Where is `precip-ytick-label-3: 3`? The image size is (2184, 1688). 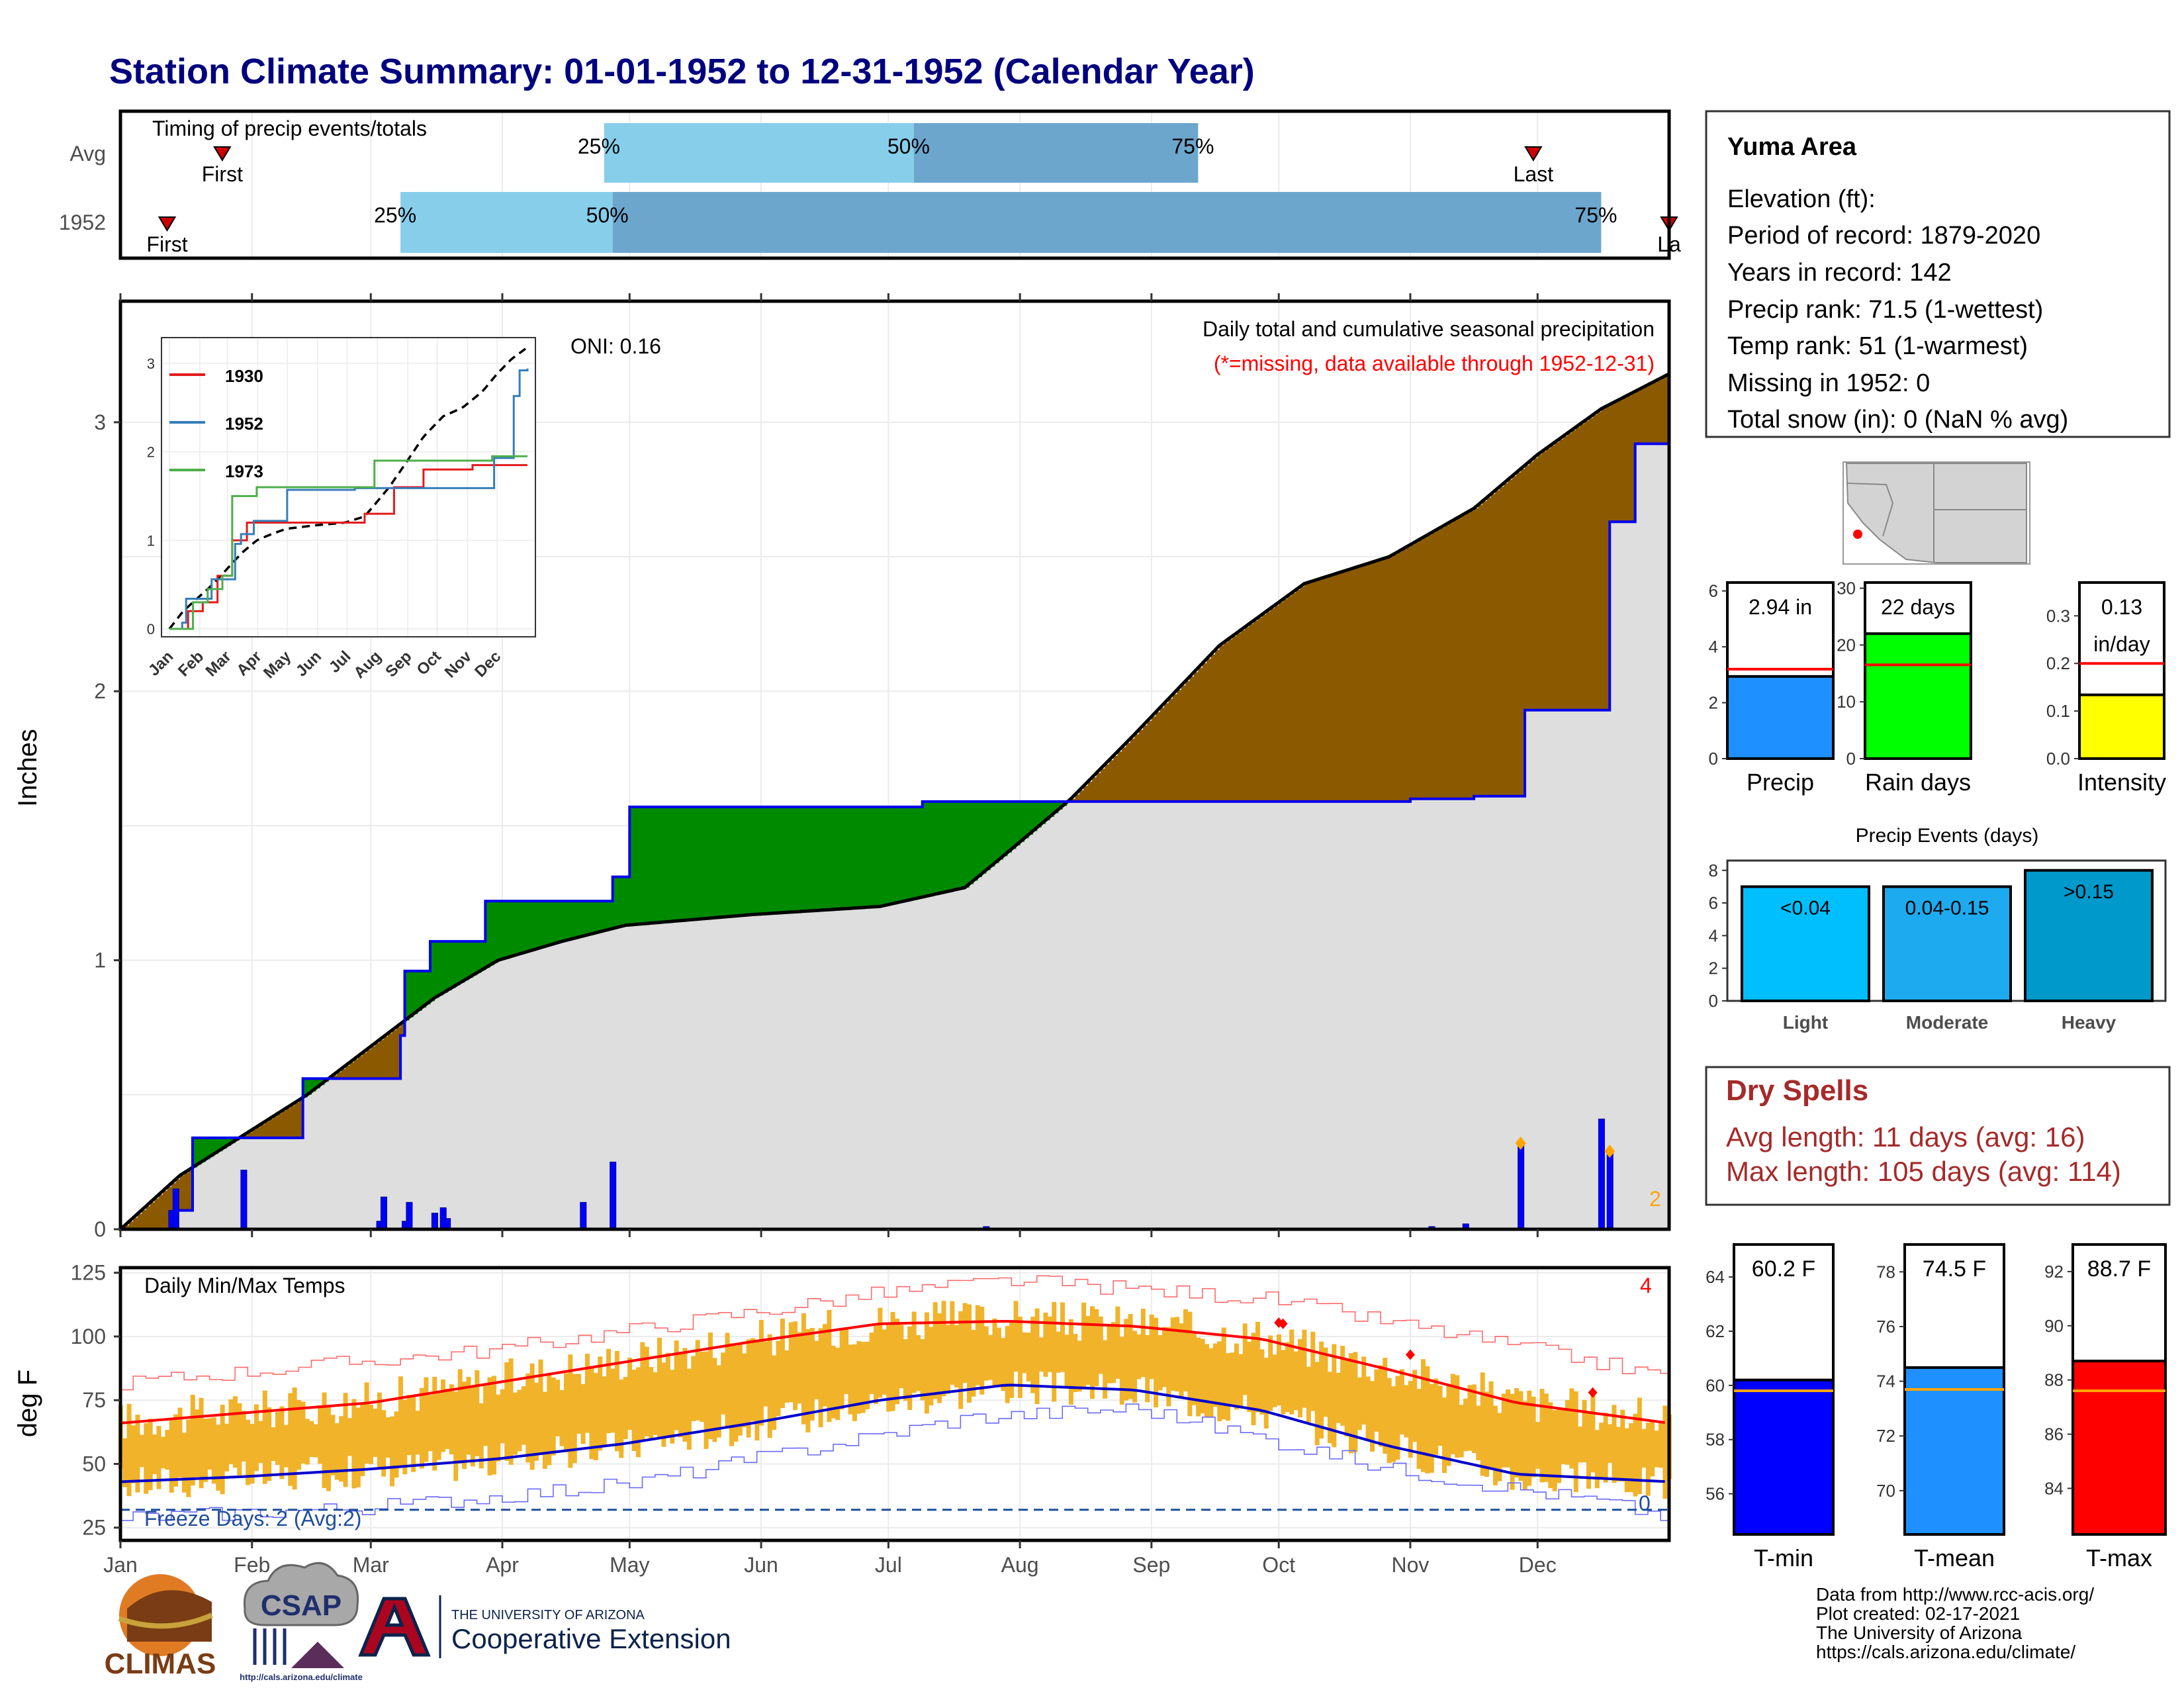
precip-ytick-label-3: 3 is located at coordinates (100, 422).